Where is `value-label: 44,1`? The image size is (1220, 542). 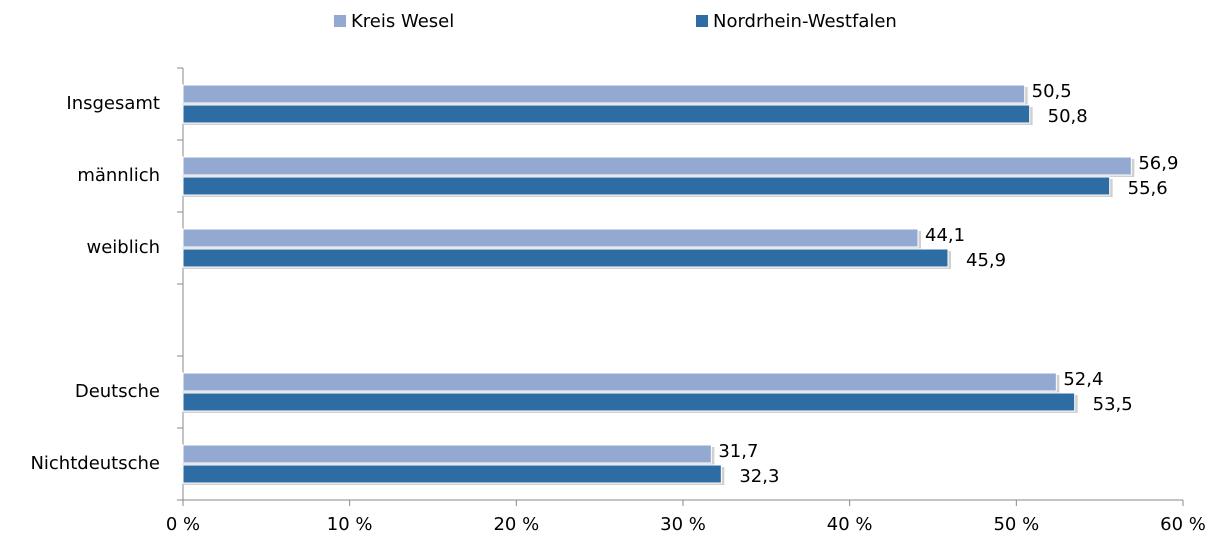 value-label: 44,1 is located at coordinates (945, 235).